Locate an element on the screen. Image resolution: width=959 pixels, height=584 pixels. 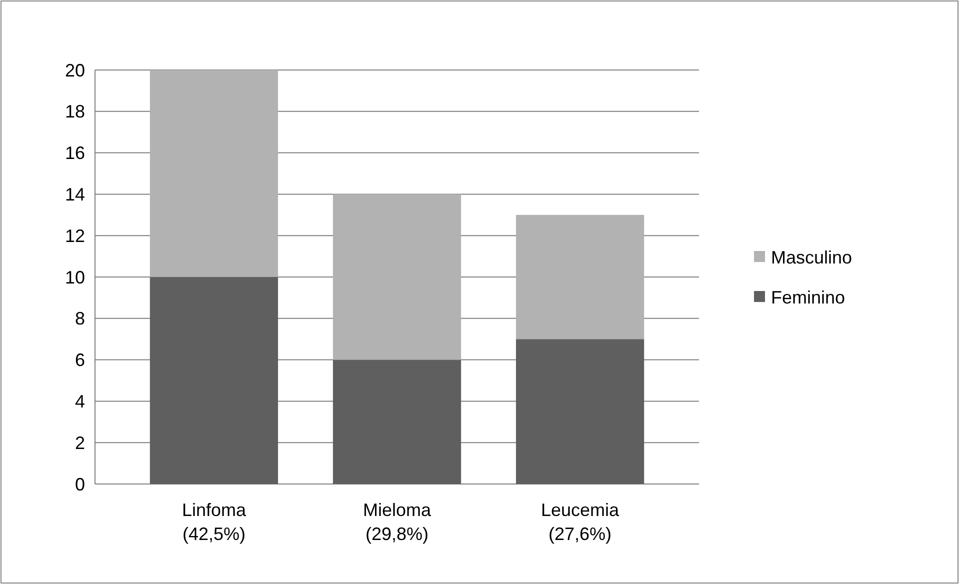
y-tick-label: 6 is located at coordinates (79, 360).